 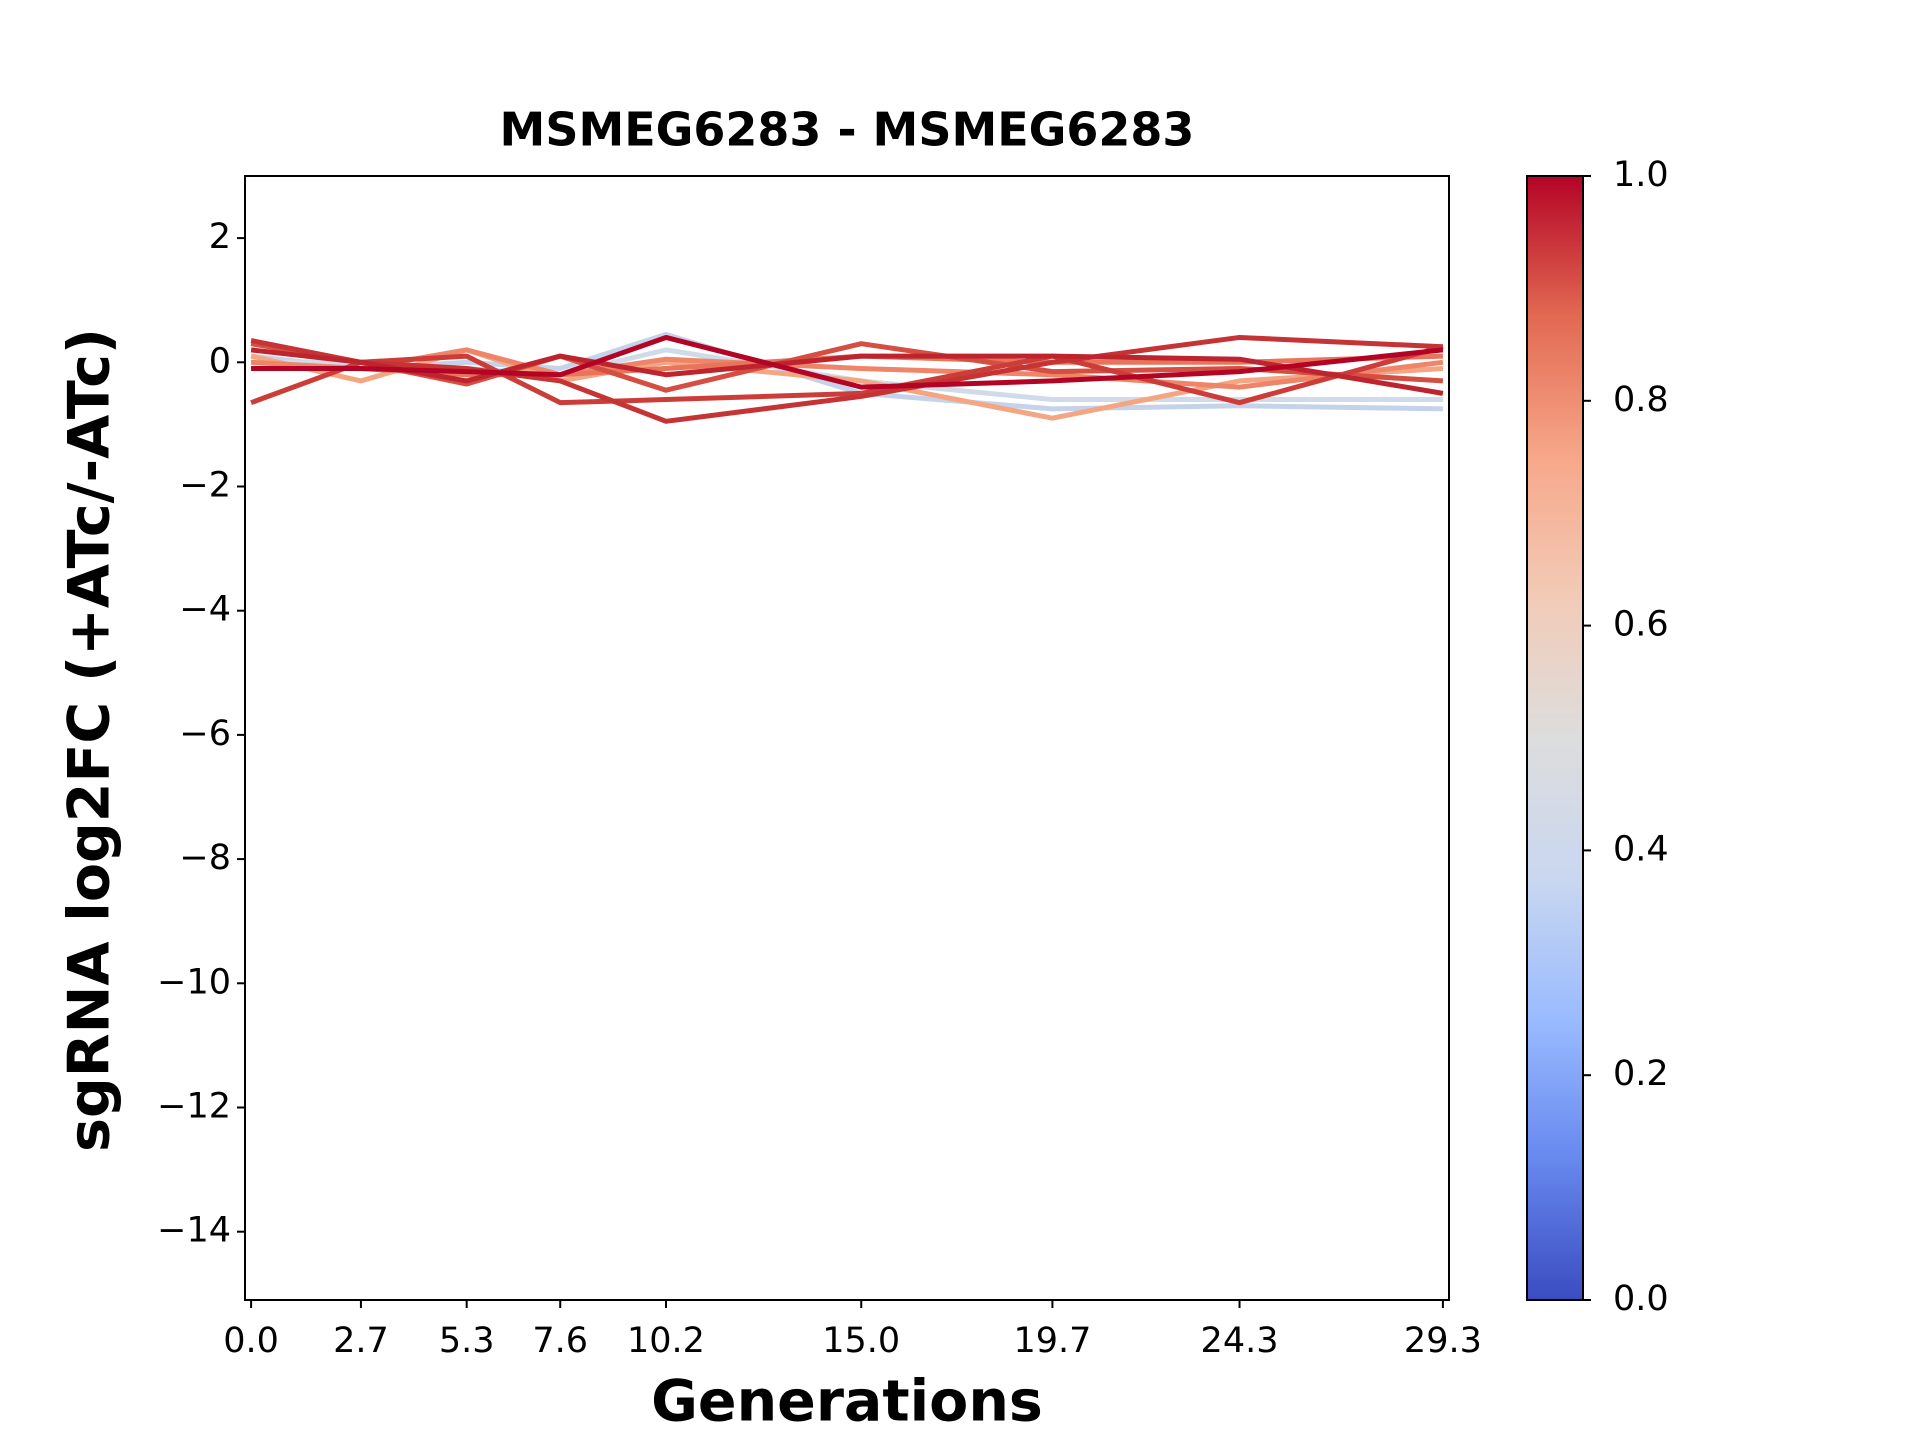 What do you see at coordinates (467, 1341) in the screenshot?
I see `x-tick-label: 5.3` at bounding box center [467, 1341].